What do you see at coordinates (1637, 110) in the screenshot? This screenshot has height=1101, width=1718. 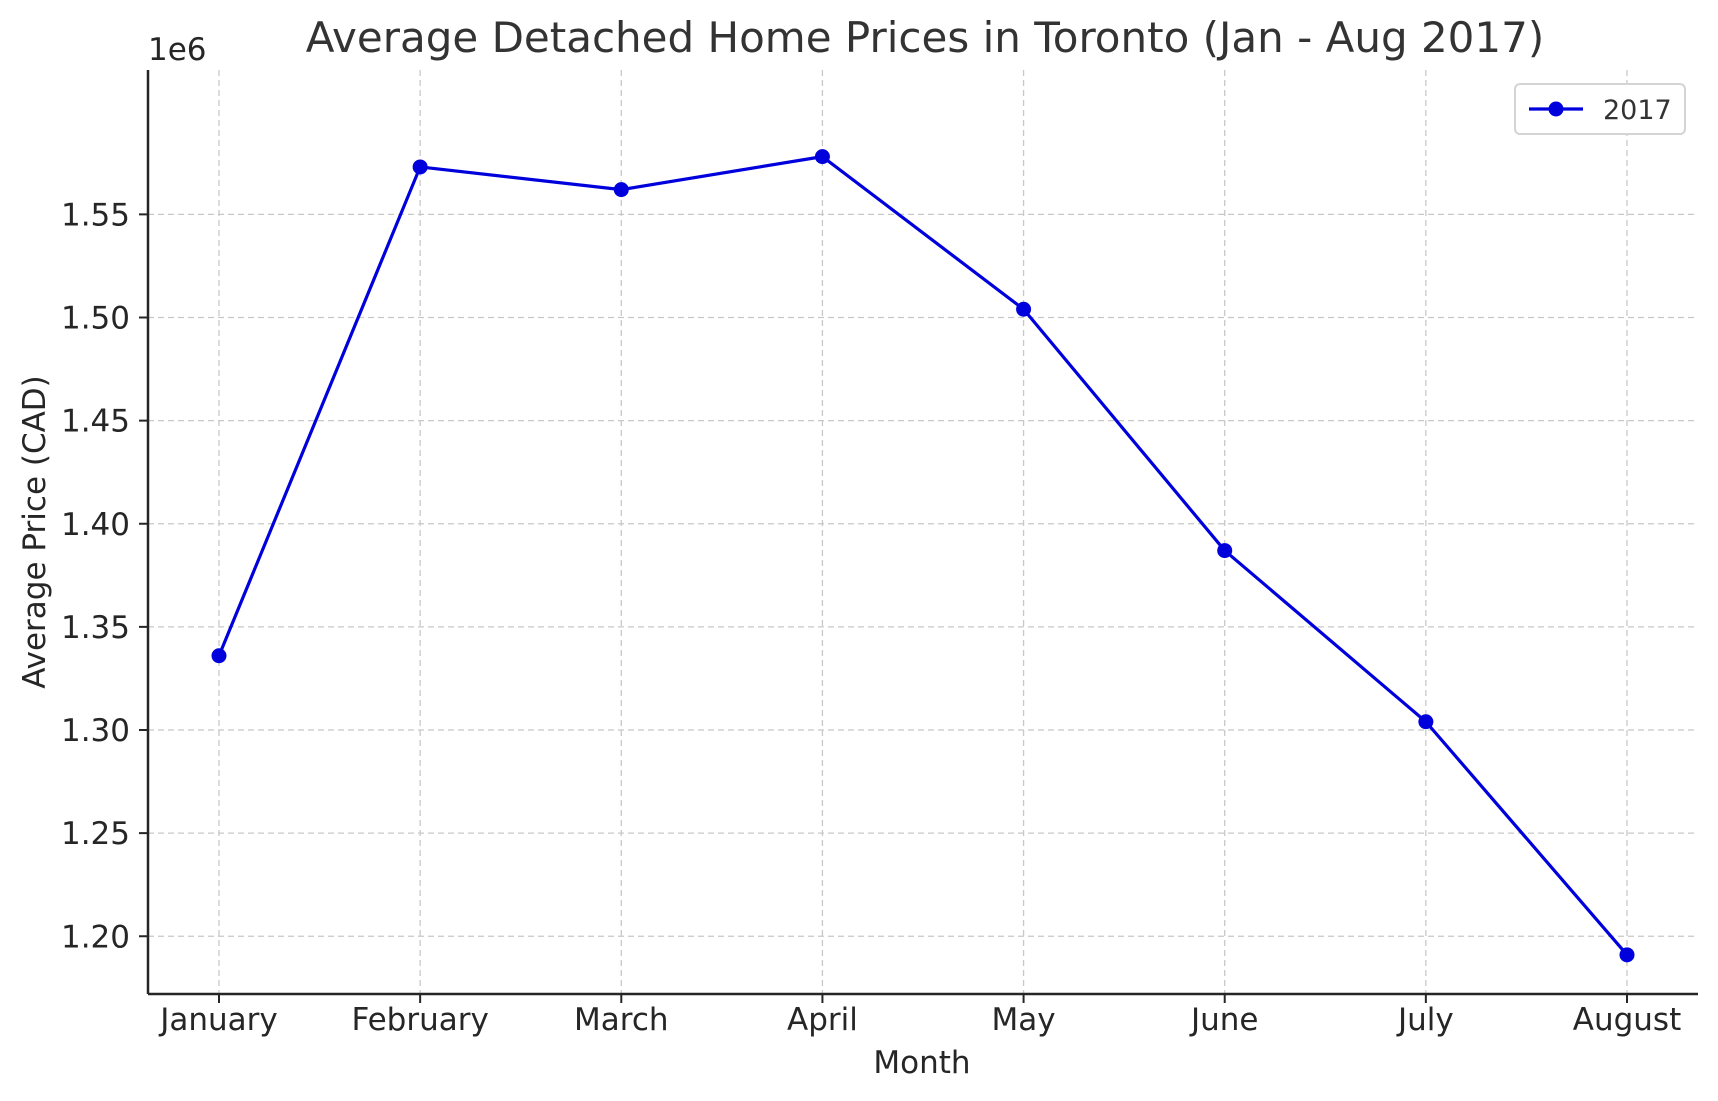 I see `legend-label: 2017` at bounding box center [1637, 110].